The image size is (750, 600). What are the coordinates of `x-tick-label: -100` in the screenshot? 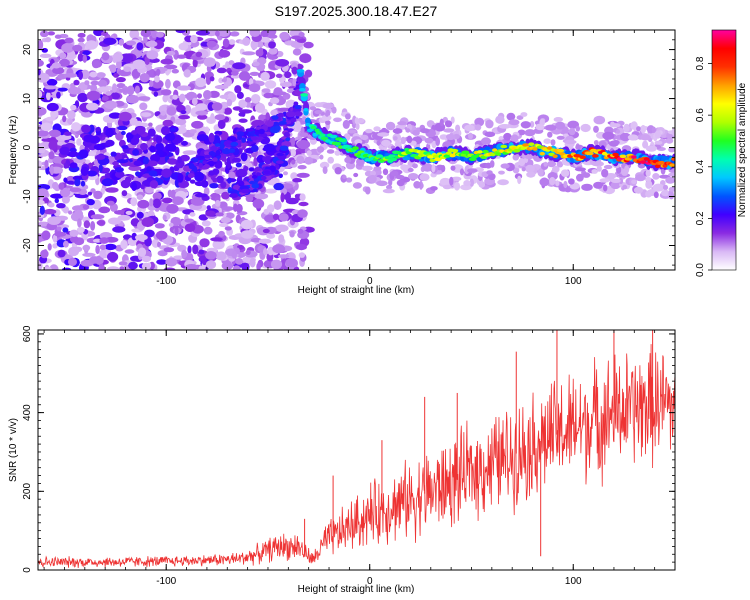 It's located at (166, 281).